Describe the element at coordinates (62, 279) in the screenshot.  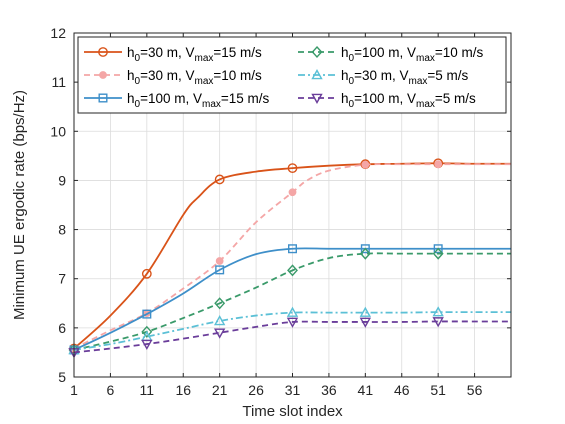
I see `y-tick-label: 7` at that location.